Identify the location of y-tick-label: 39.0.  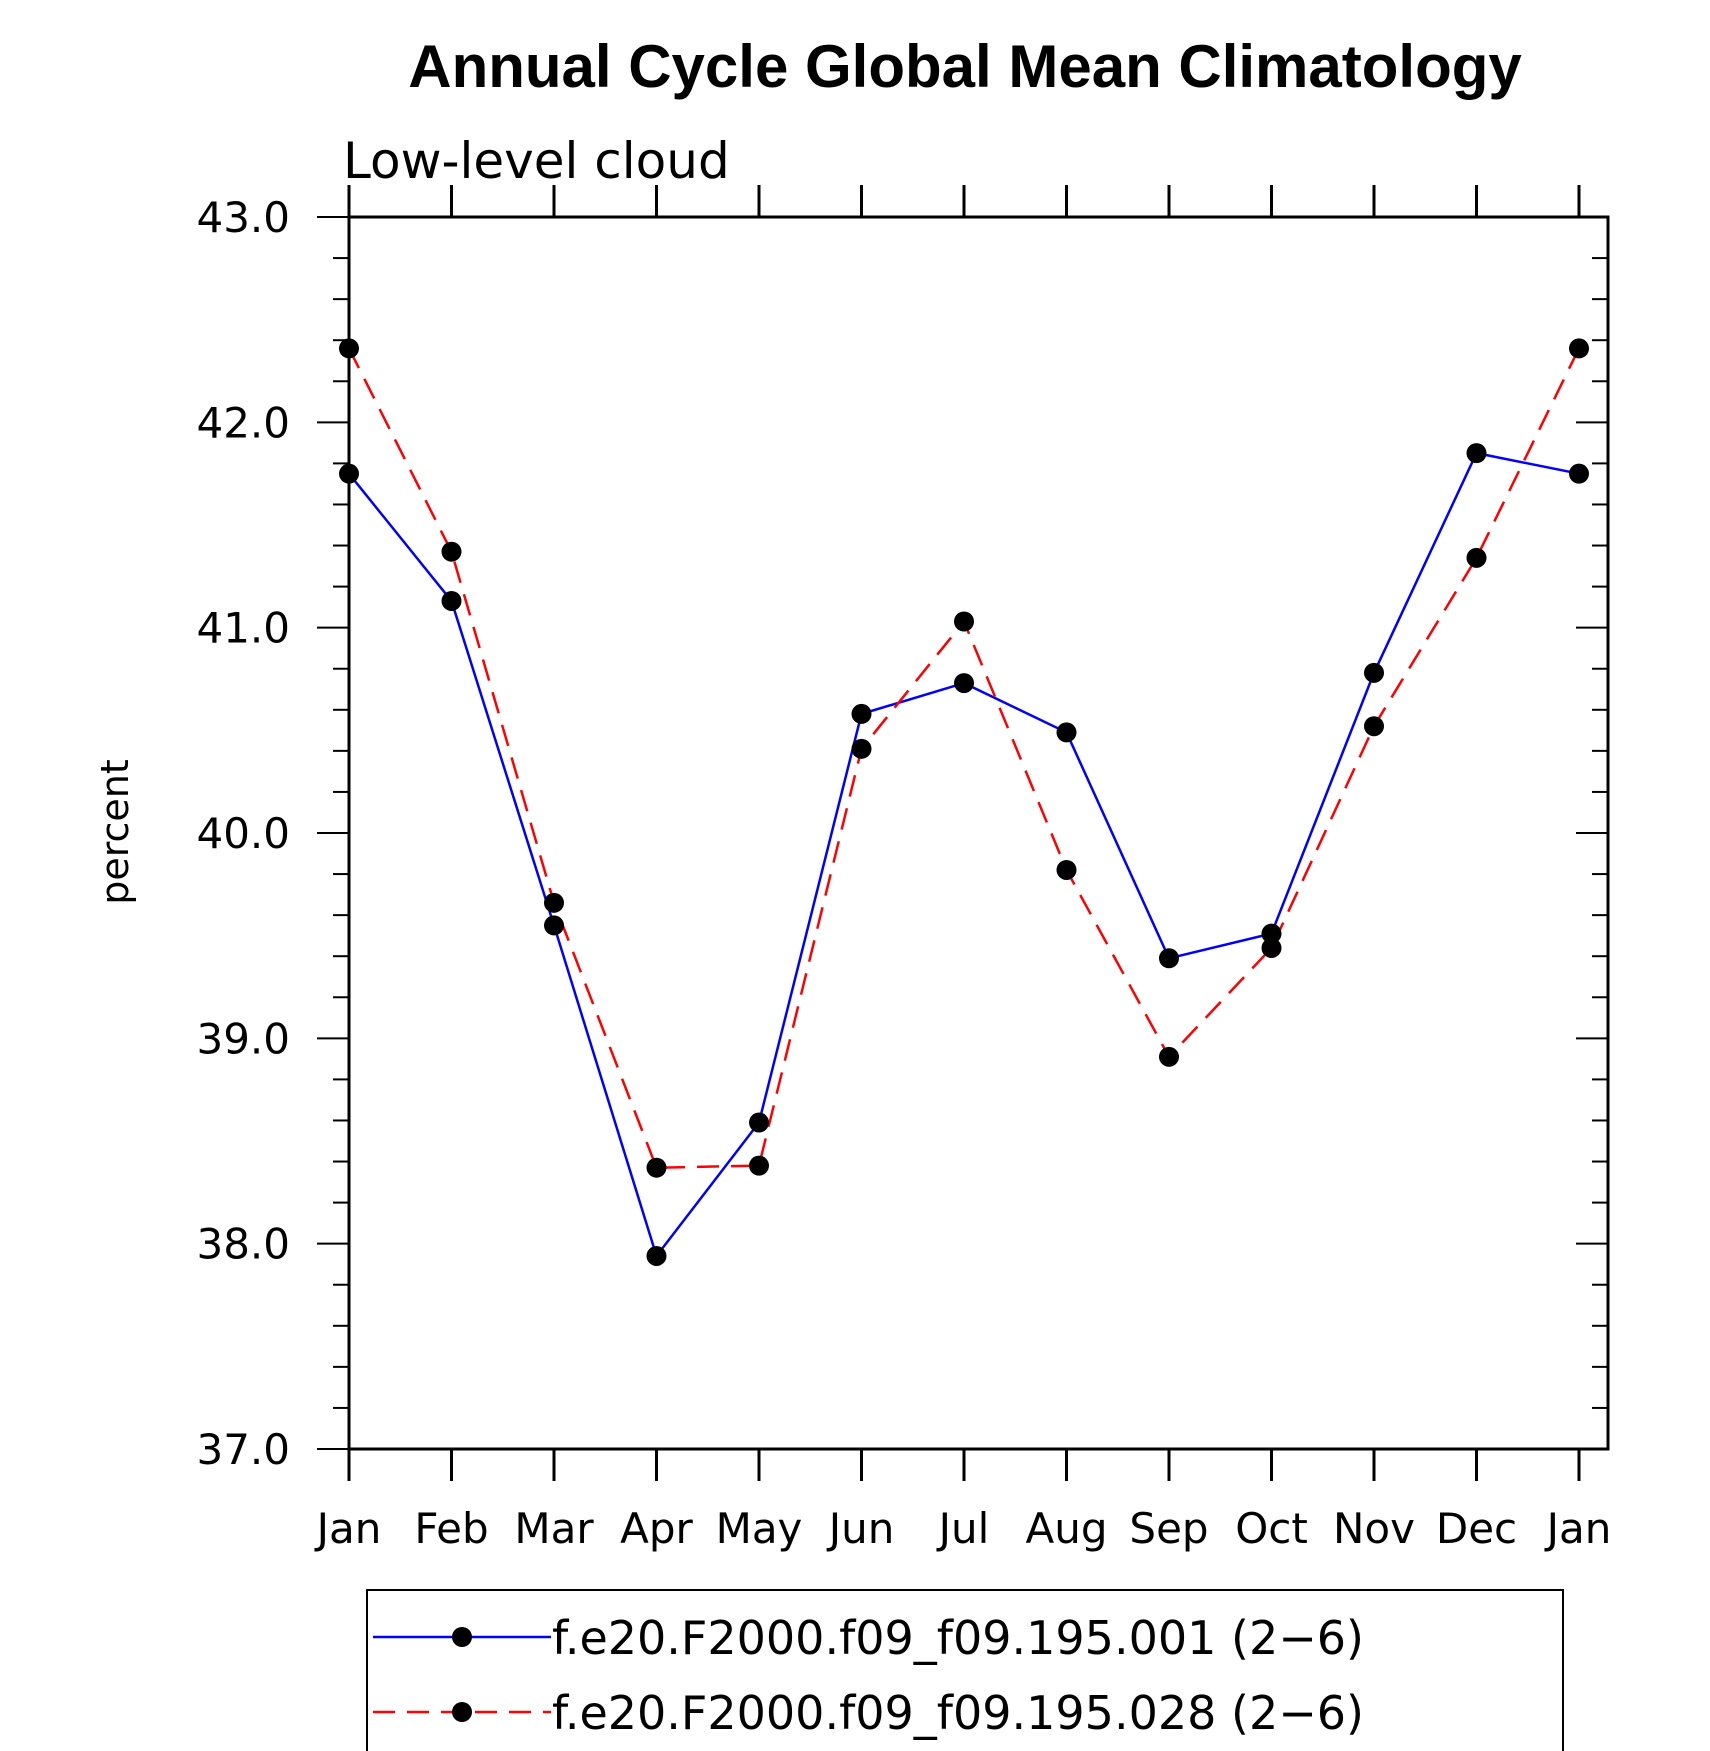
(243, 1038).